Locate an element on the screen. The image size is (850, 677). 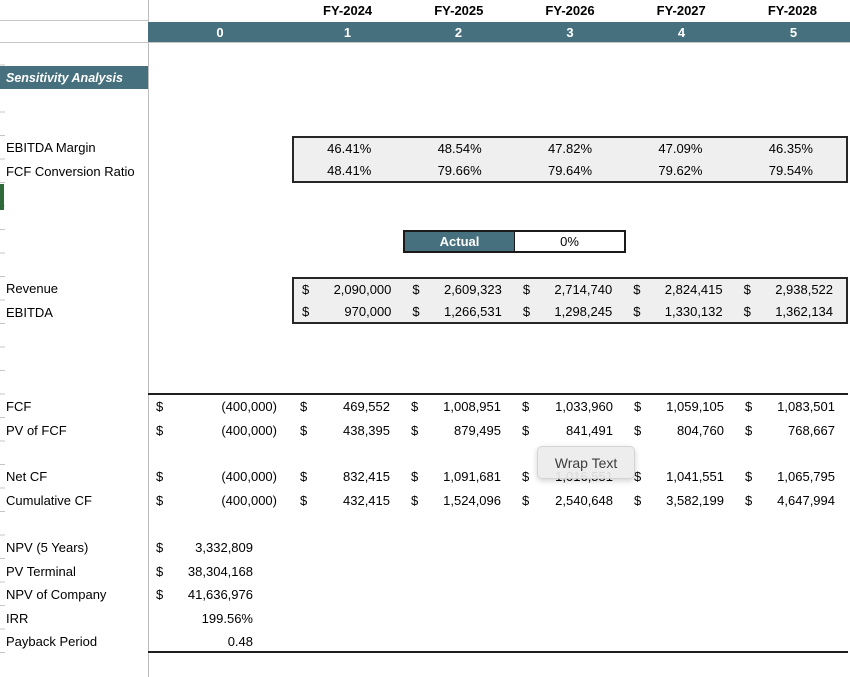
row-label-pv-terminal: PV Terminal is located at coordinates (41, 571).